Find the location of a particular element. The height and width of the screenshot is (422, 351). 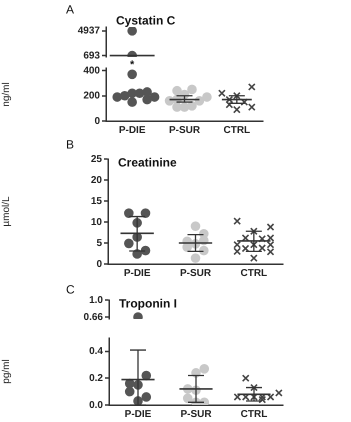

y-tick-label: 25 is located at coordinates (96, 159).